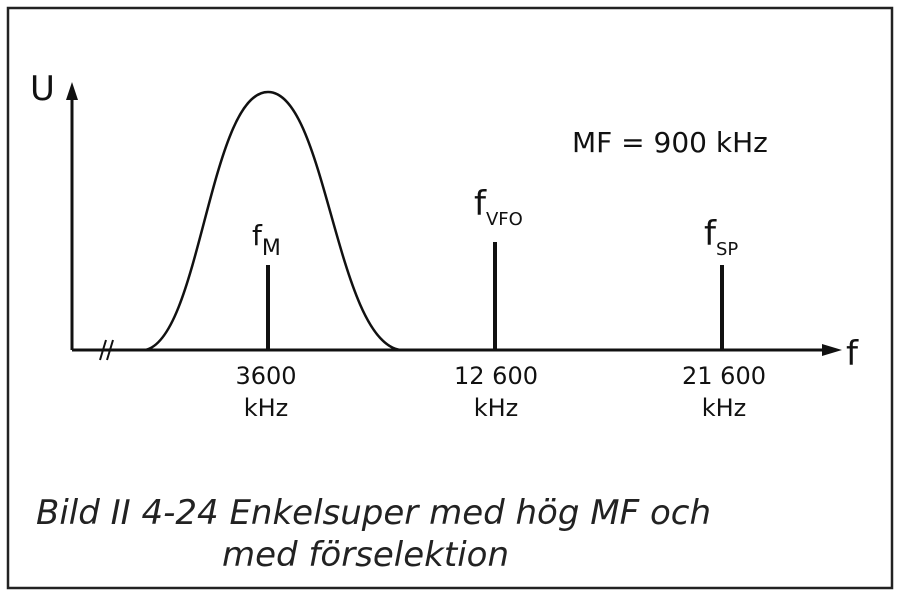 The width and height of the screenshot is (900, 595). I want to click on caption-line-2: med förselektion, so click(365, 555).